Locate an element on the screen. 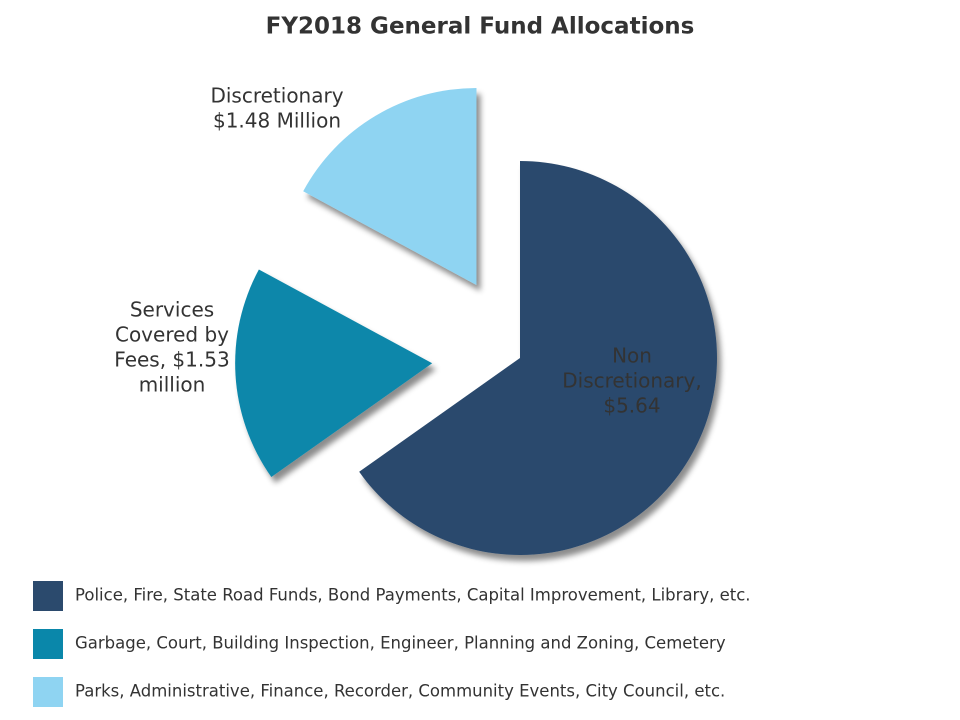 The width and height of the screenshot is (960, 720). slice-label: Fees, $1.53 is located at coordinates (171, 360).